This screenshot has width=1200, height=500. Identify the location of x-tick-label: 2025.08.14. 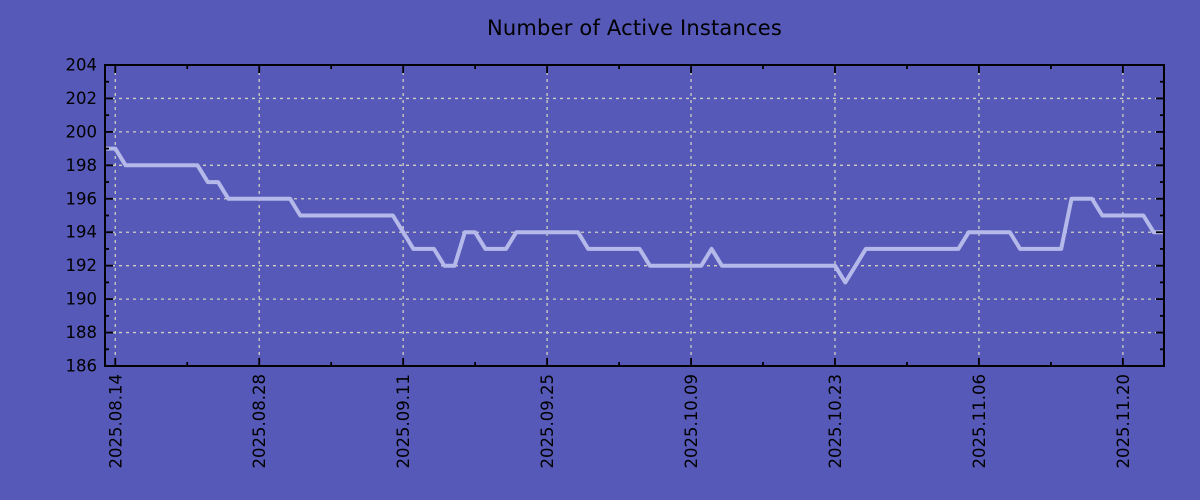
(115, 421).